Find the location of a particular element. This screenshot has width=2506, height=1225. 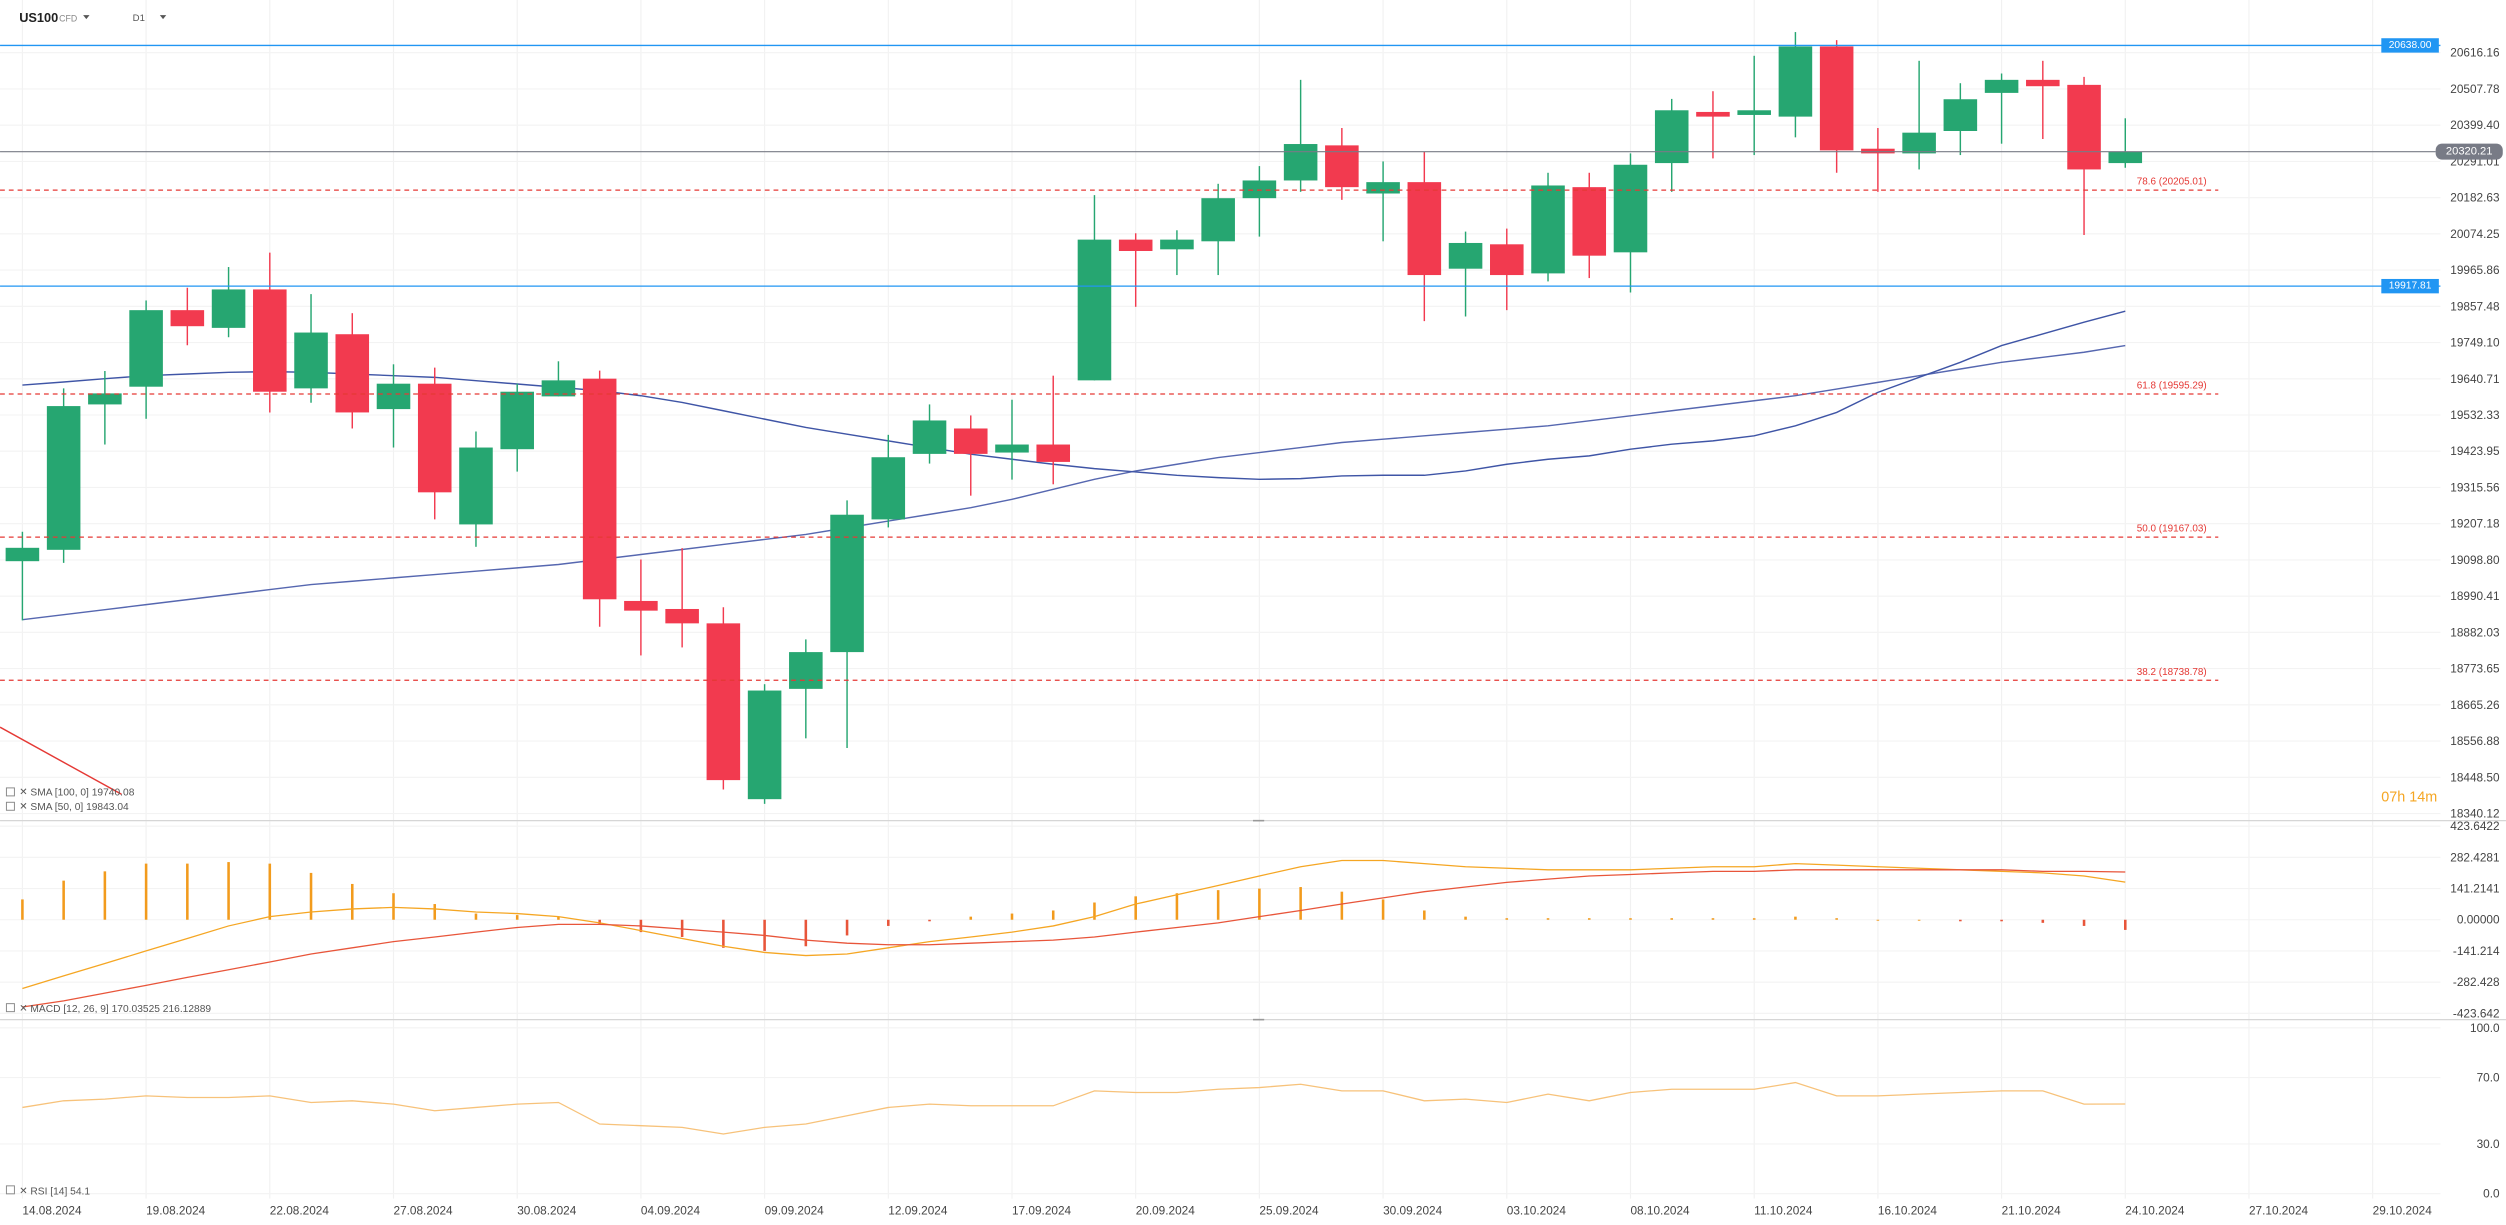

last-price-label: 20320.21 is located at coordinates (2469, 152).